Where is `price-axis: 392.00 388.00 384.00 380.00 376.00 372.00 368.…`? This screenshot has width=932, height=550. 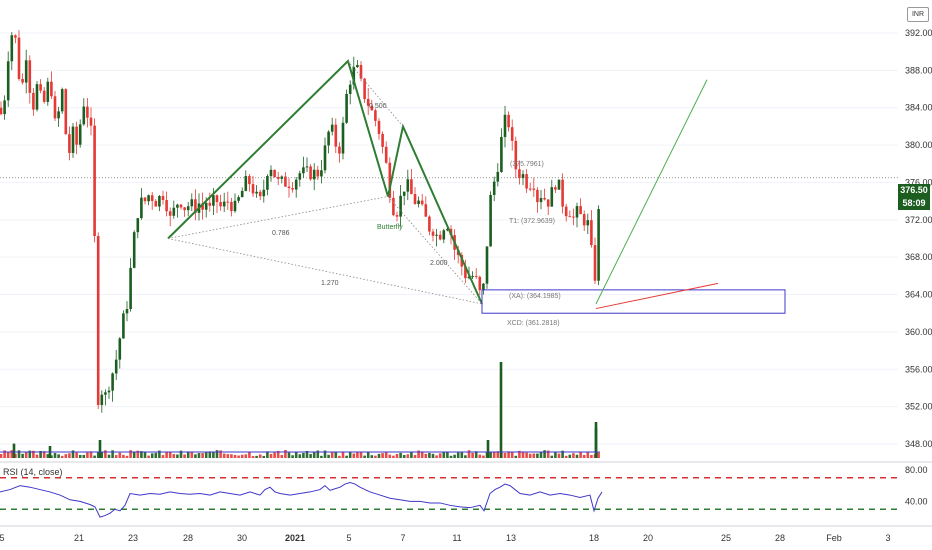 price-axis: 392.00 388.00 384.00 380.00 376.00 372.00 368.… is located at coordinates (915, 238).